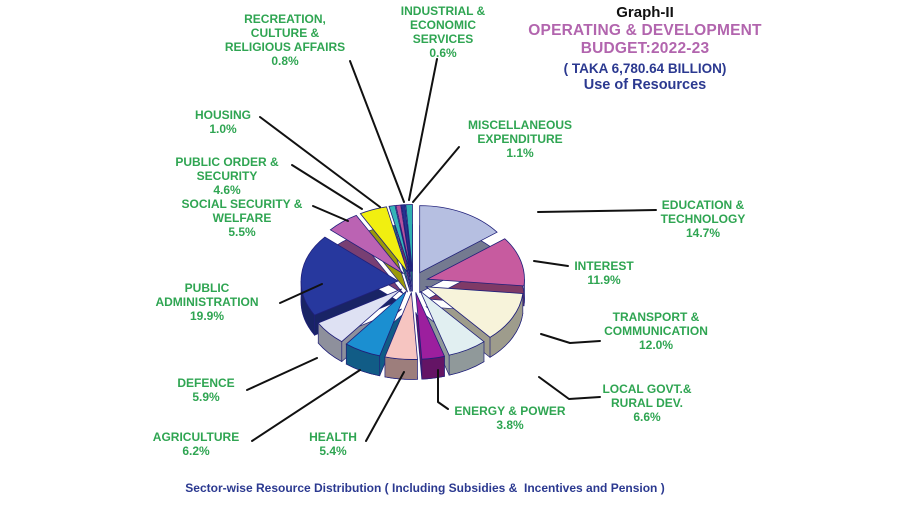 The height and width of the screenshot is (510, 910). I want to click on chart-title-line1: OPERATING & DEVELOPMENT, so click(645, 31).